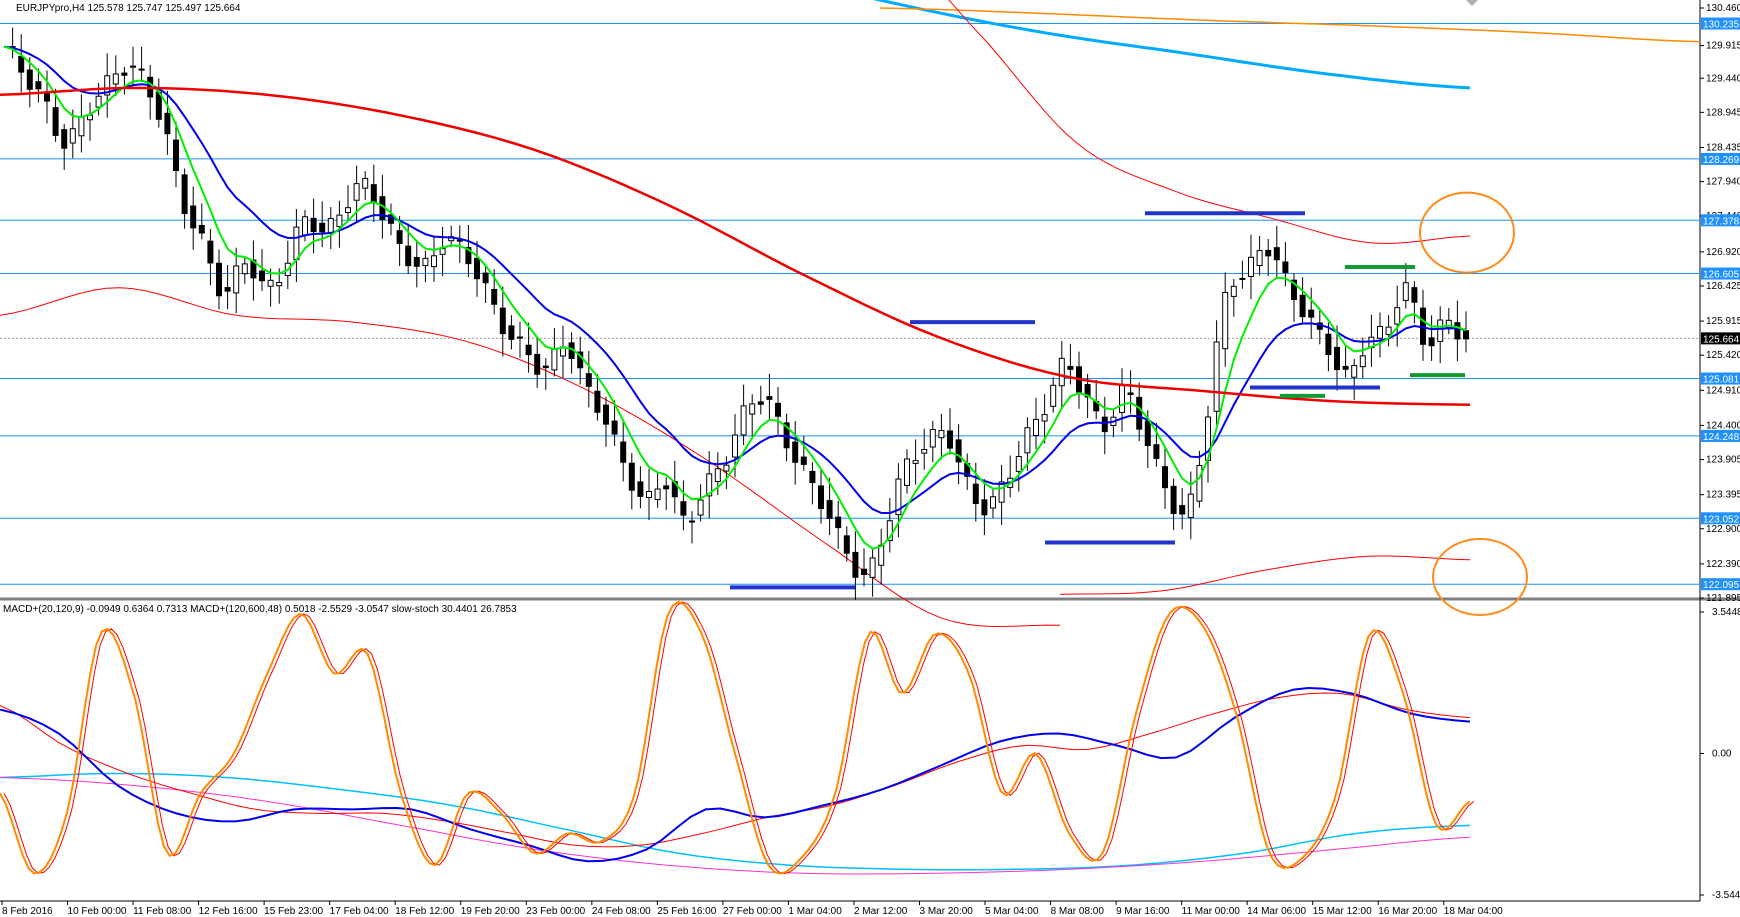  Describe the element at coordinates (1467, 232) in the screenshot. I see `highlight-circle-upper` at that location.